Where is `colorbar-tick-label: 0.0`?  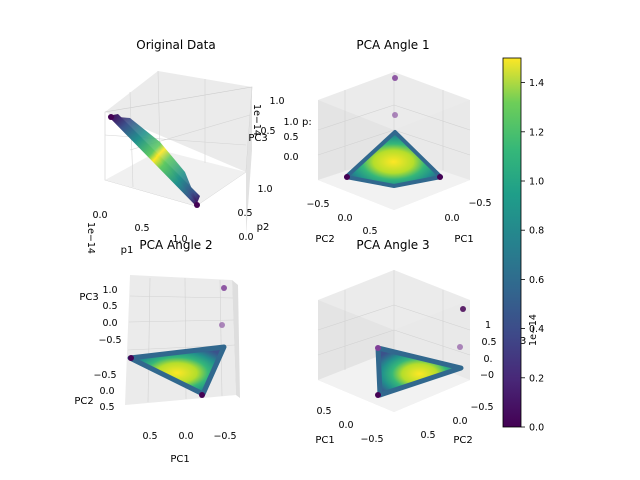 colorbar-tick-label: 0.0 is located at coordinates (536, 428).